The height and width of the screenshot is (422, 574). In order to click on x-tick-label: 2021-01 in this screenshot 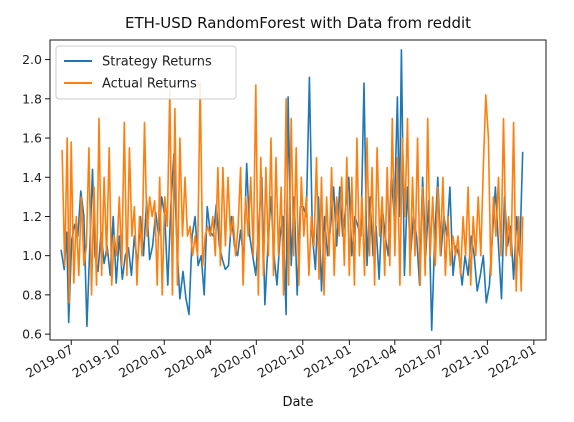, I will do `click(327, 361)`.